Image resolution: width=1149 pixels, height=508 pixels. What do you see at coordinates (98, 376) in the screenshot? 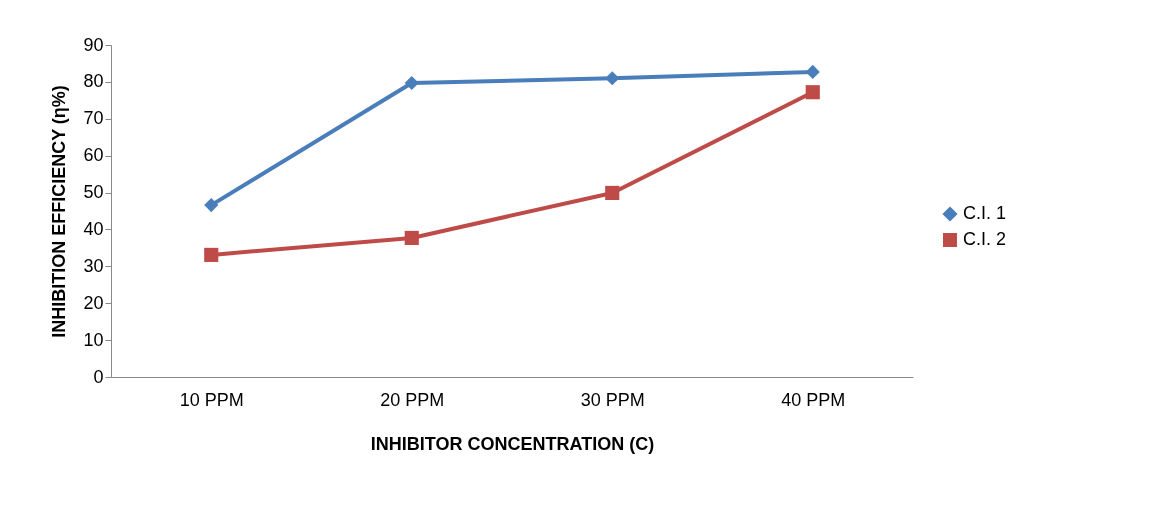
I see `y-tick-label: 0` at bounding box center [98, 376].